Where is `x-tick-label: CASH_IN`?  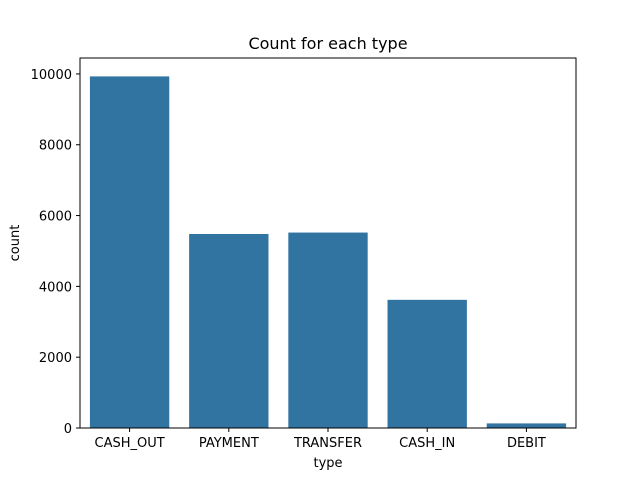 x-tick-label: CASH_IN is located at coordinates (427, 443).